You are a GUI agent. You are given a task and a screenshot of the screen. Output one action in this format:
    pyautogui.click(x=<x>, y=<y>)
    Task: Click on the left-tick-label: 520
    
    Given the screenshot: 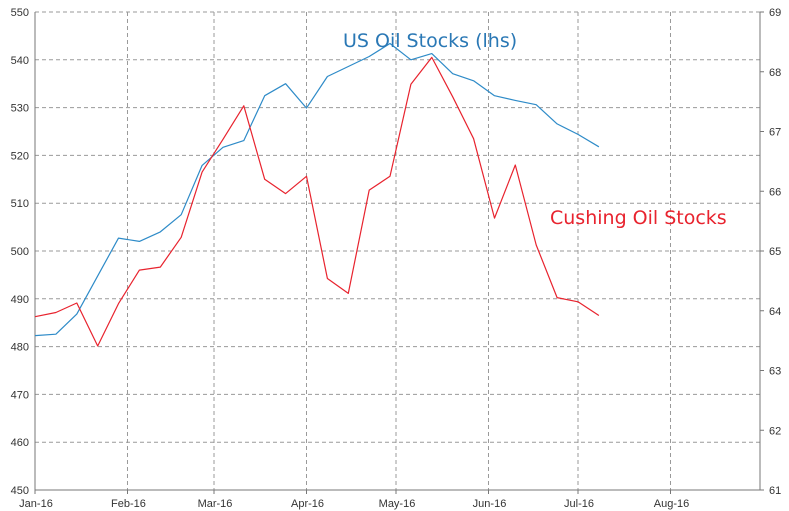 What is the action you would take?
    pyautogui.click(x=20, y=156)
    